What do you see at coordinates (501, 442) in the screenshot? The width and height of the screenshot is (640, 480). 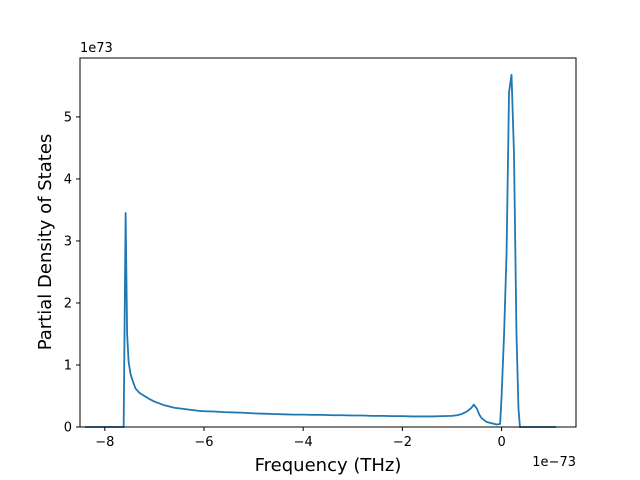 I see `x-tick-label: 0` at bounding box center [501, 442].